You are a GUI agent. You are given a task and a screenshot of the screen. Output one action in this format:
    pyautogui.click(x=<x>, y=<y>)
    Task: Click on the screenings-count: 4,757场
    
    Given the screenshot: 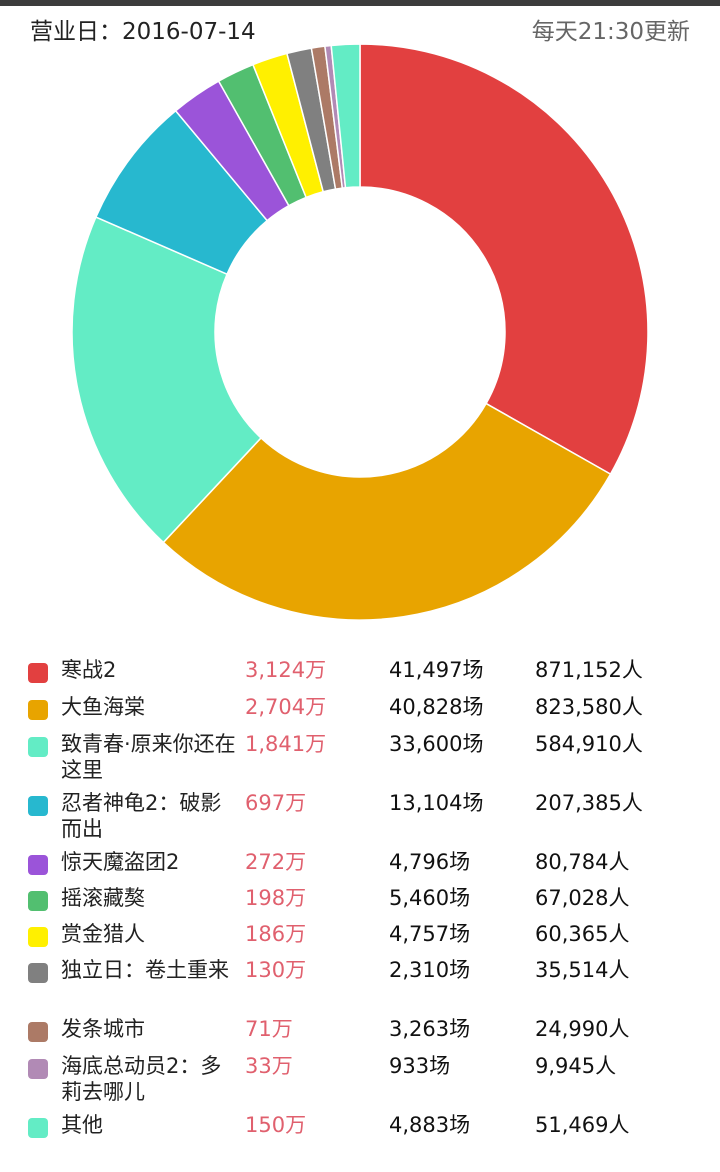 What is the action you would take?
    pyautogui.click(x=430, y=934)
    